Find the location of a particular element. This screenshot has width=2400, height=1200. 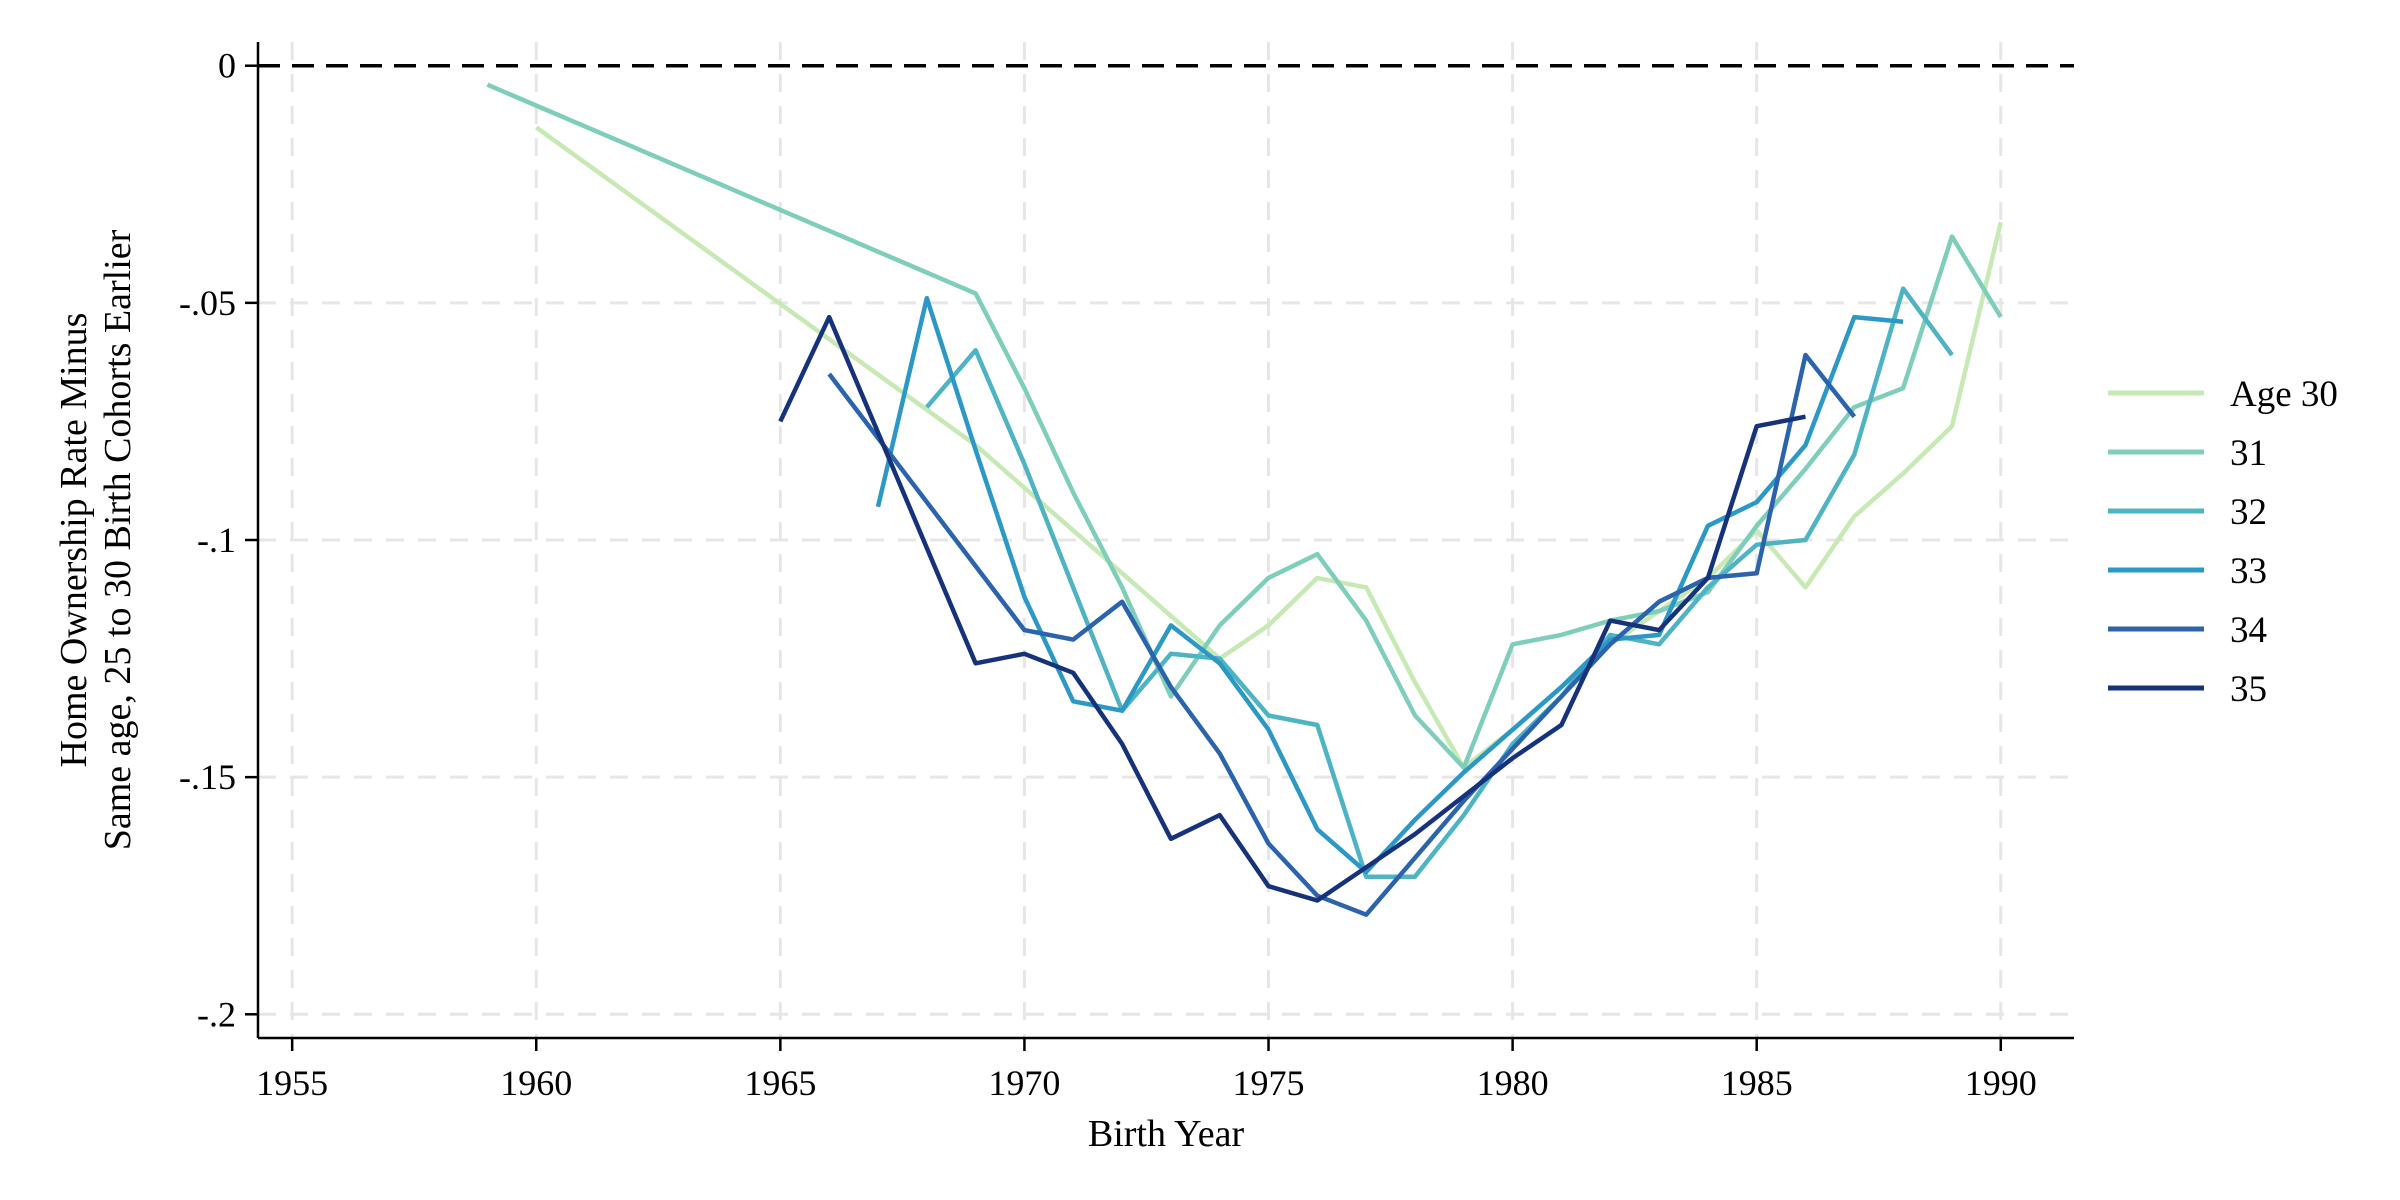

legend-label-4: 33 is located at coordinates (2248, 571).